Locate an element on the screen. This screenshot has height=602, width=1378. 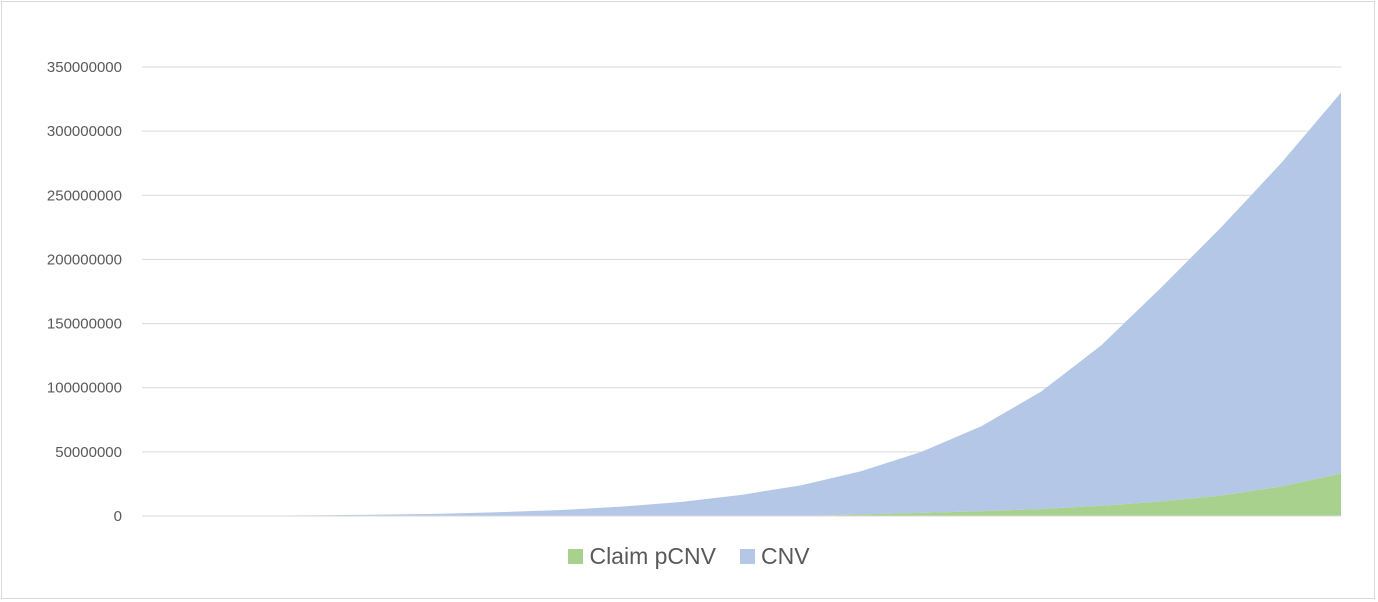
y-tick-label: 150000000 is located at coordinates (84, 324).